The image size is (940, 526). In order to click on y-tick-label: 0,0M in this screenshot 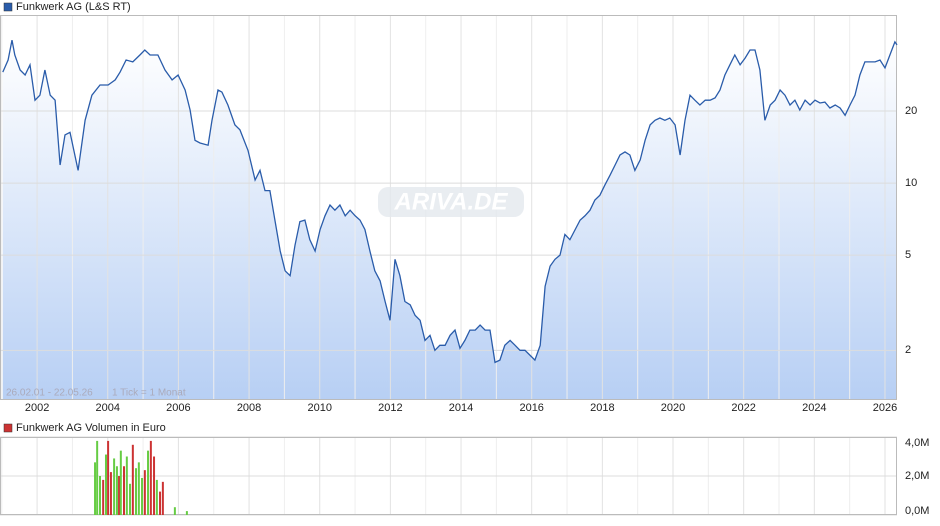, I will do `click(917, 511)`.